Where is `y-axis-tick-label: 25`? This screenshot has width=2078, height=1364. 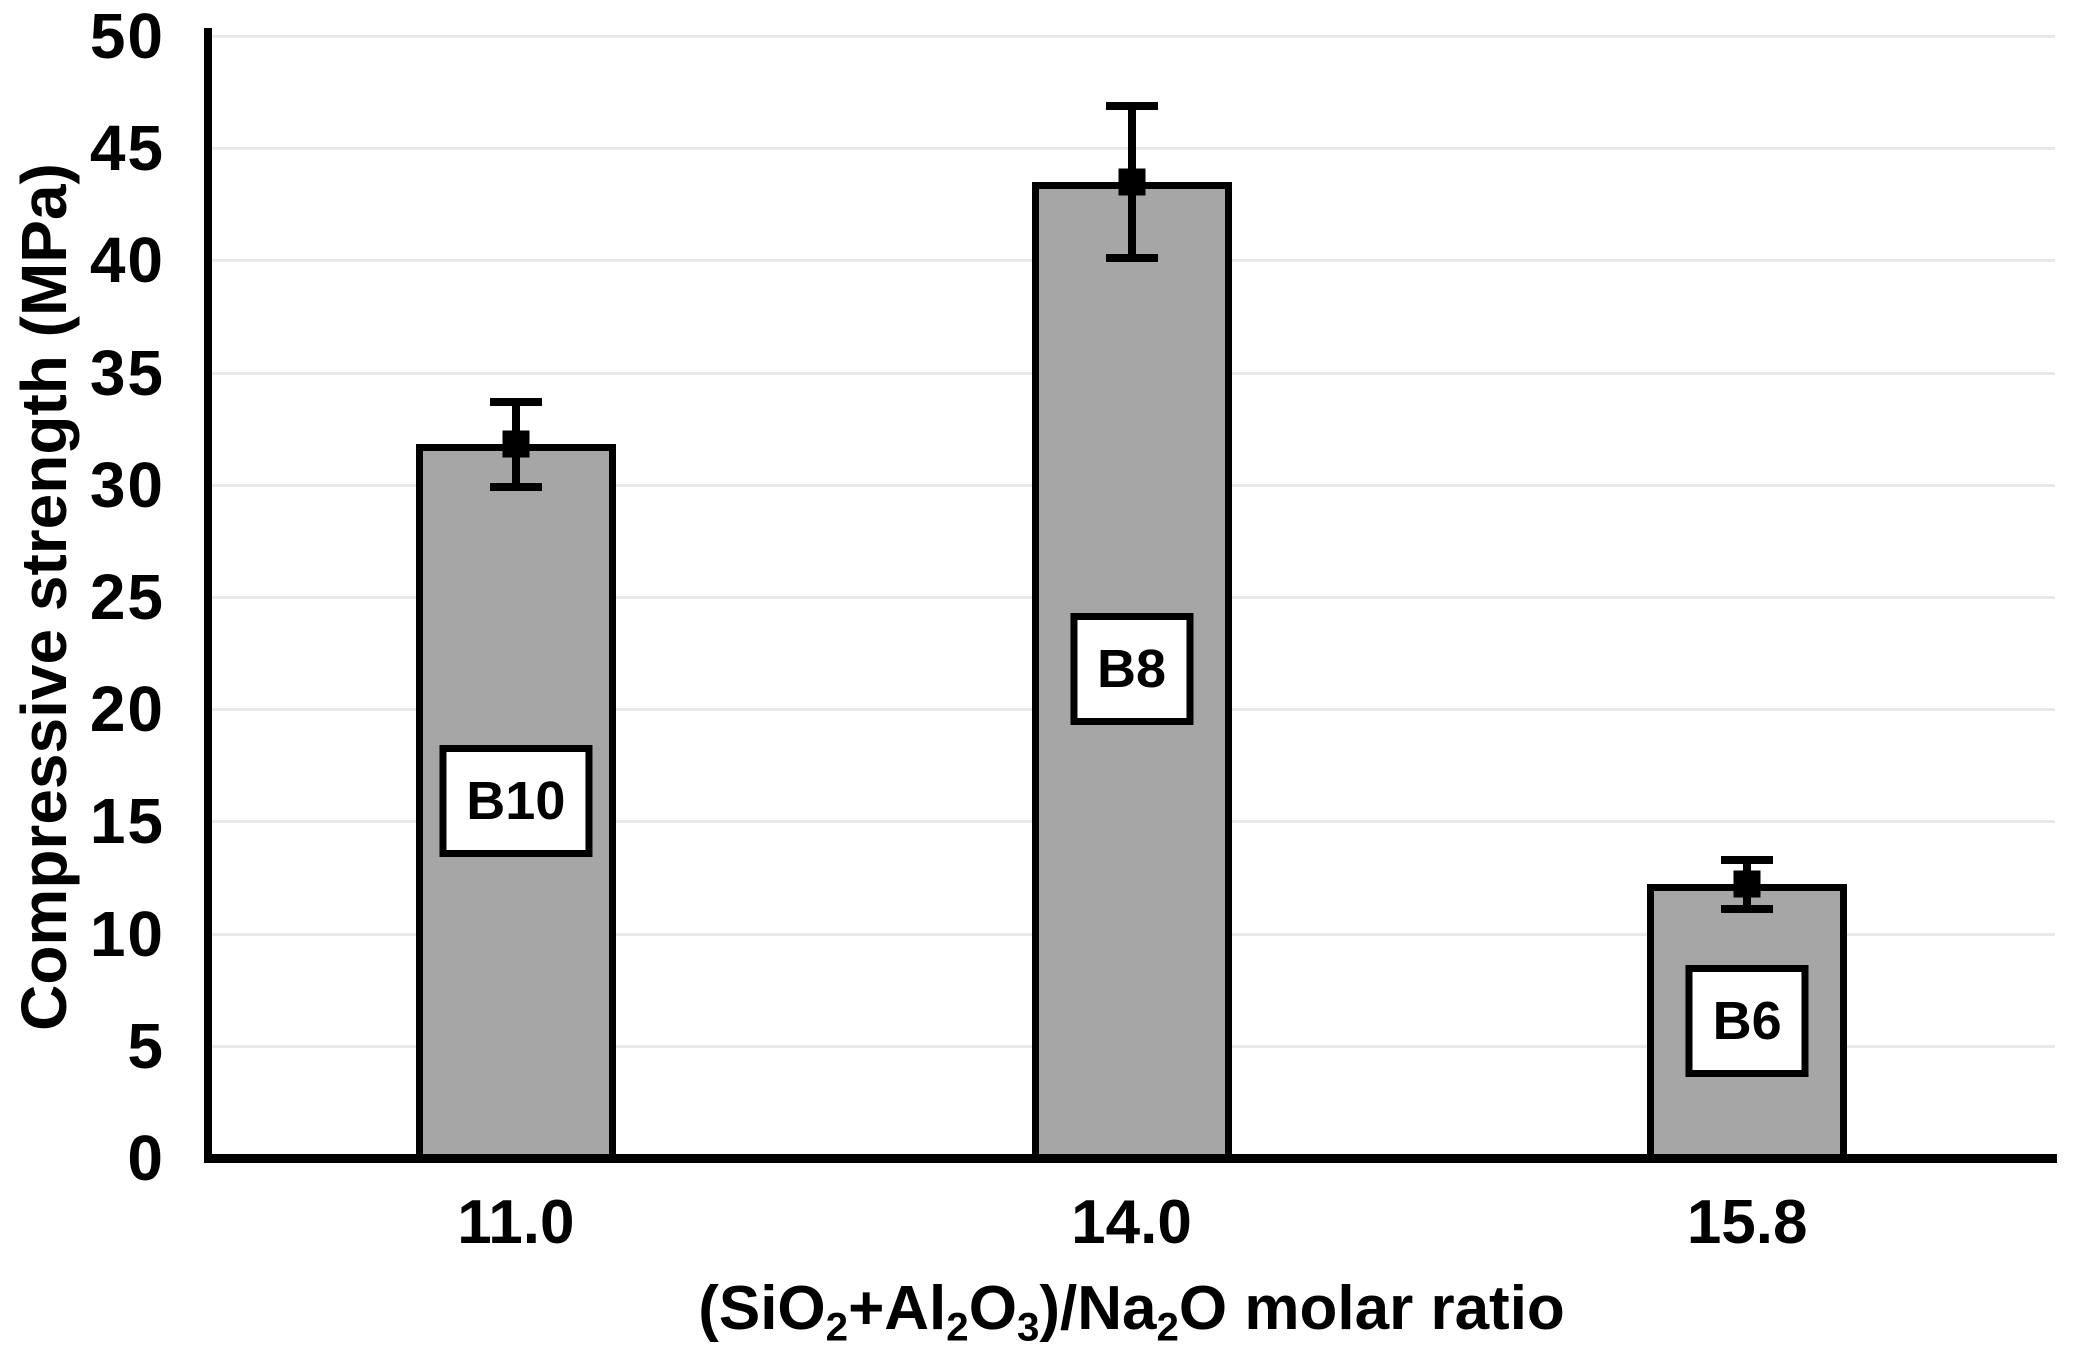
y-axis-tick-label: 25 is located at coordinates (127, 597).